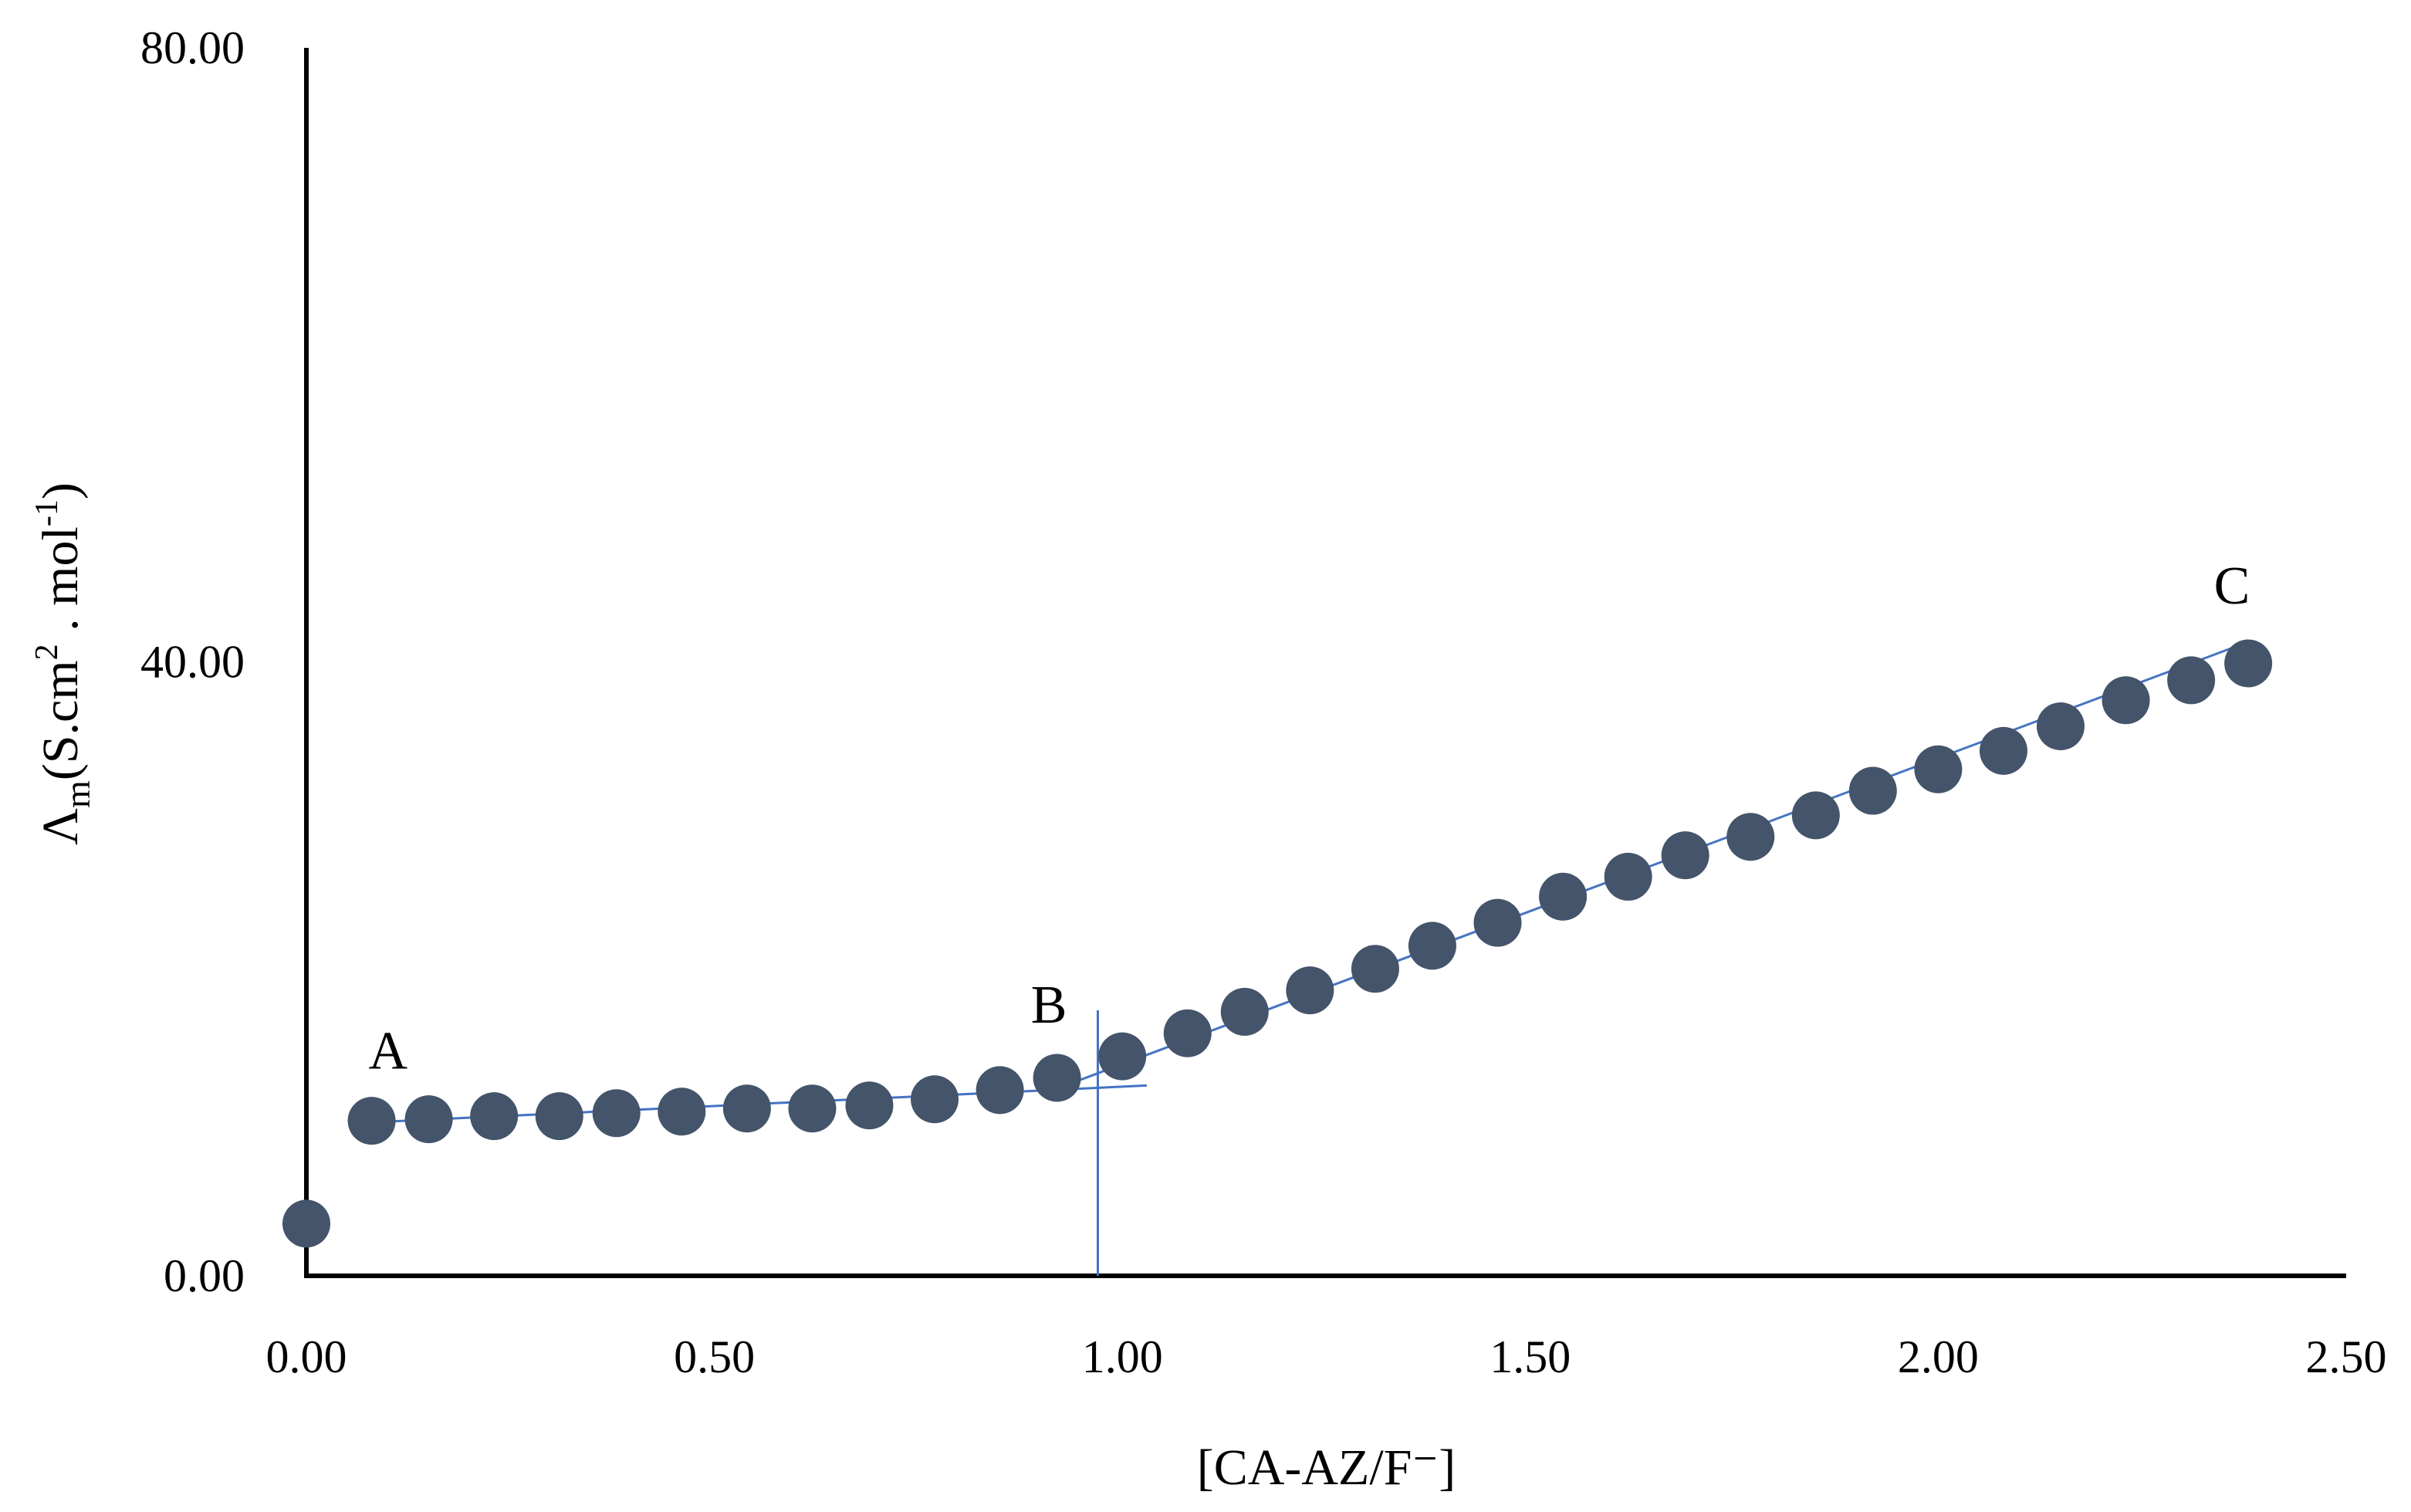 The image size is (2411, 1512). Describe the element at coordinates (1122, 1356) in the screenshot. I see `x-tick-label: 1.00` at that location.